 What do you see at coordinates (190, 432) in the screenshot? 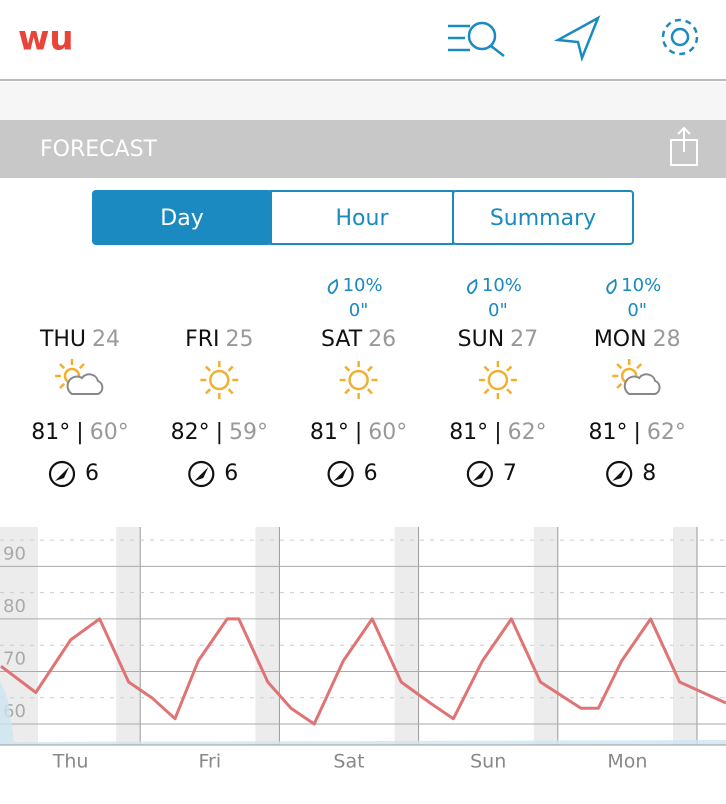
I see `high-temp: 82°` at bounding box center [190, 432].